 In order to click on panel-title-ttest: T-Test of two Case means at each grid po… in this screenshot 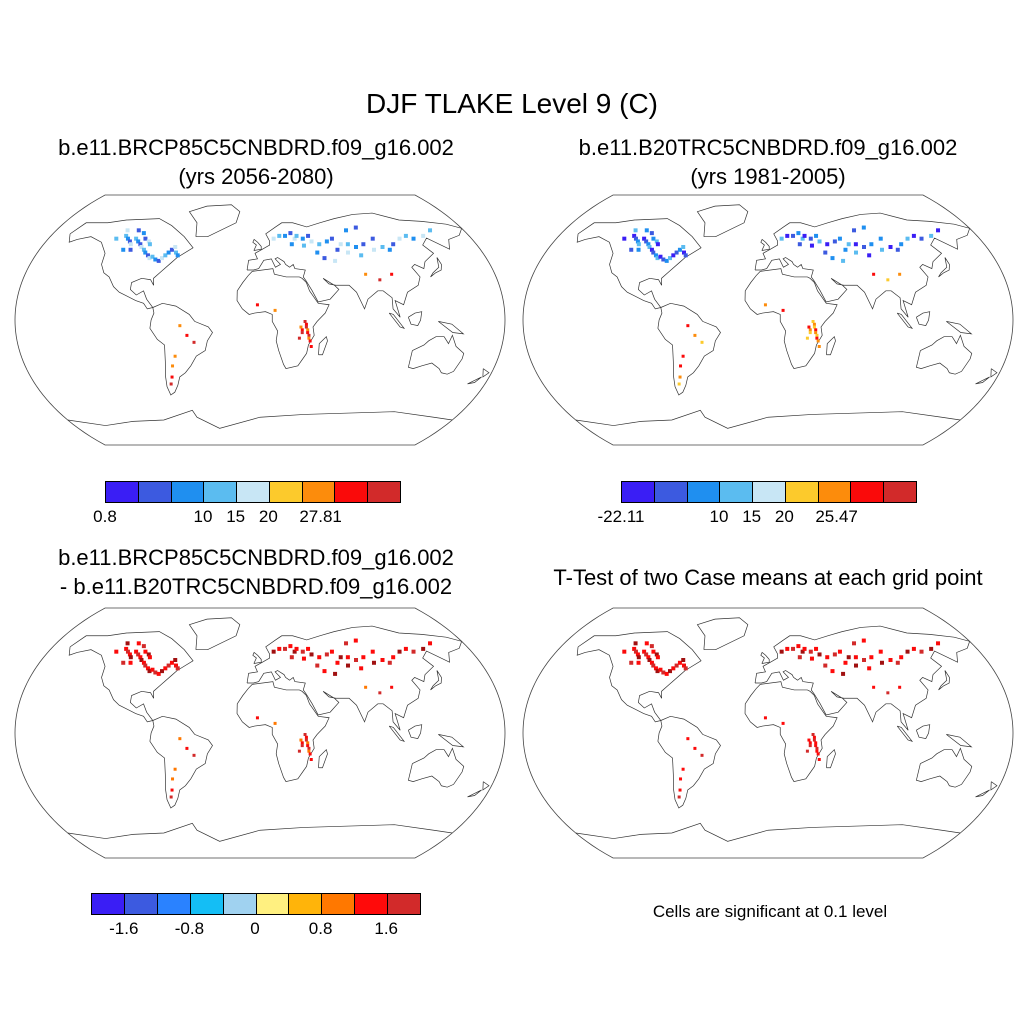, I will do `click(768, 577)`.